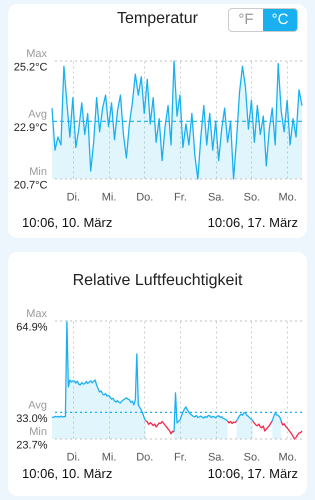 This screenshot has height=500, width=315. Describe the element at coordinates (158, 281) in the screenshot. I see `chart-title: Relative Luftfeuchtigkeit` at that location.